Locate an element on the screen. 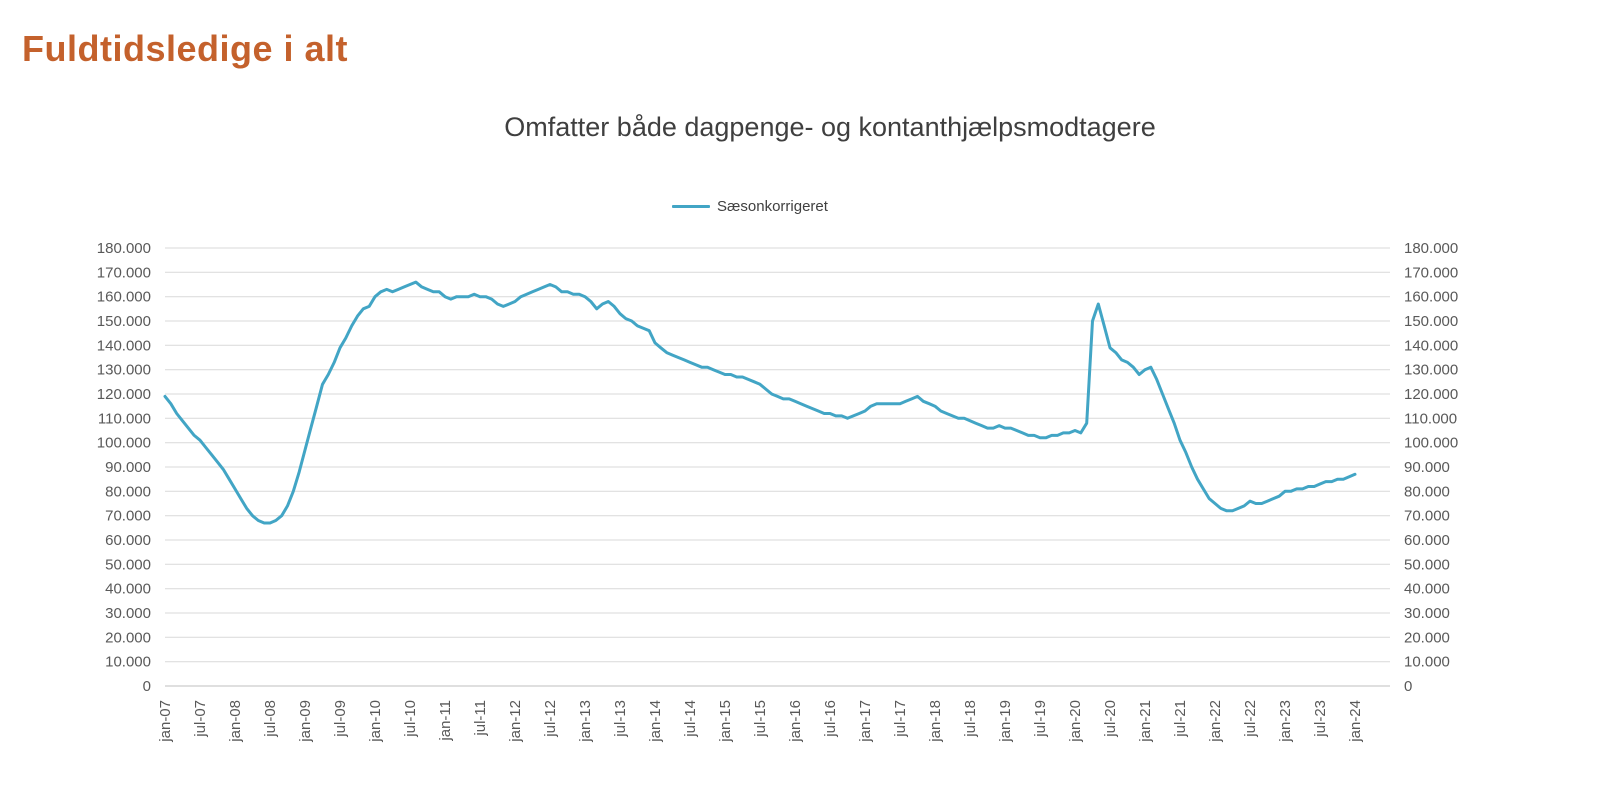 This screenshot has height=800, width=1600. x-axis-tick-label: jul-14 is located at coordinates (690, 719).